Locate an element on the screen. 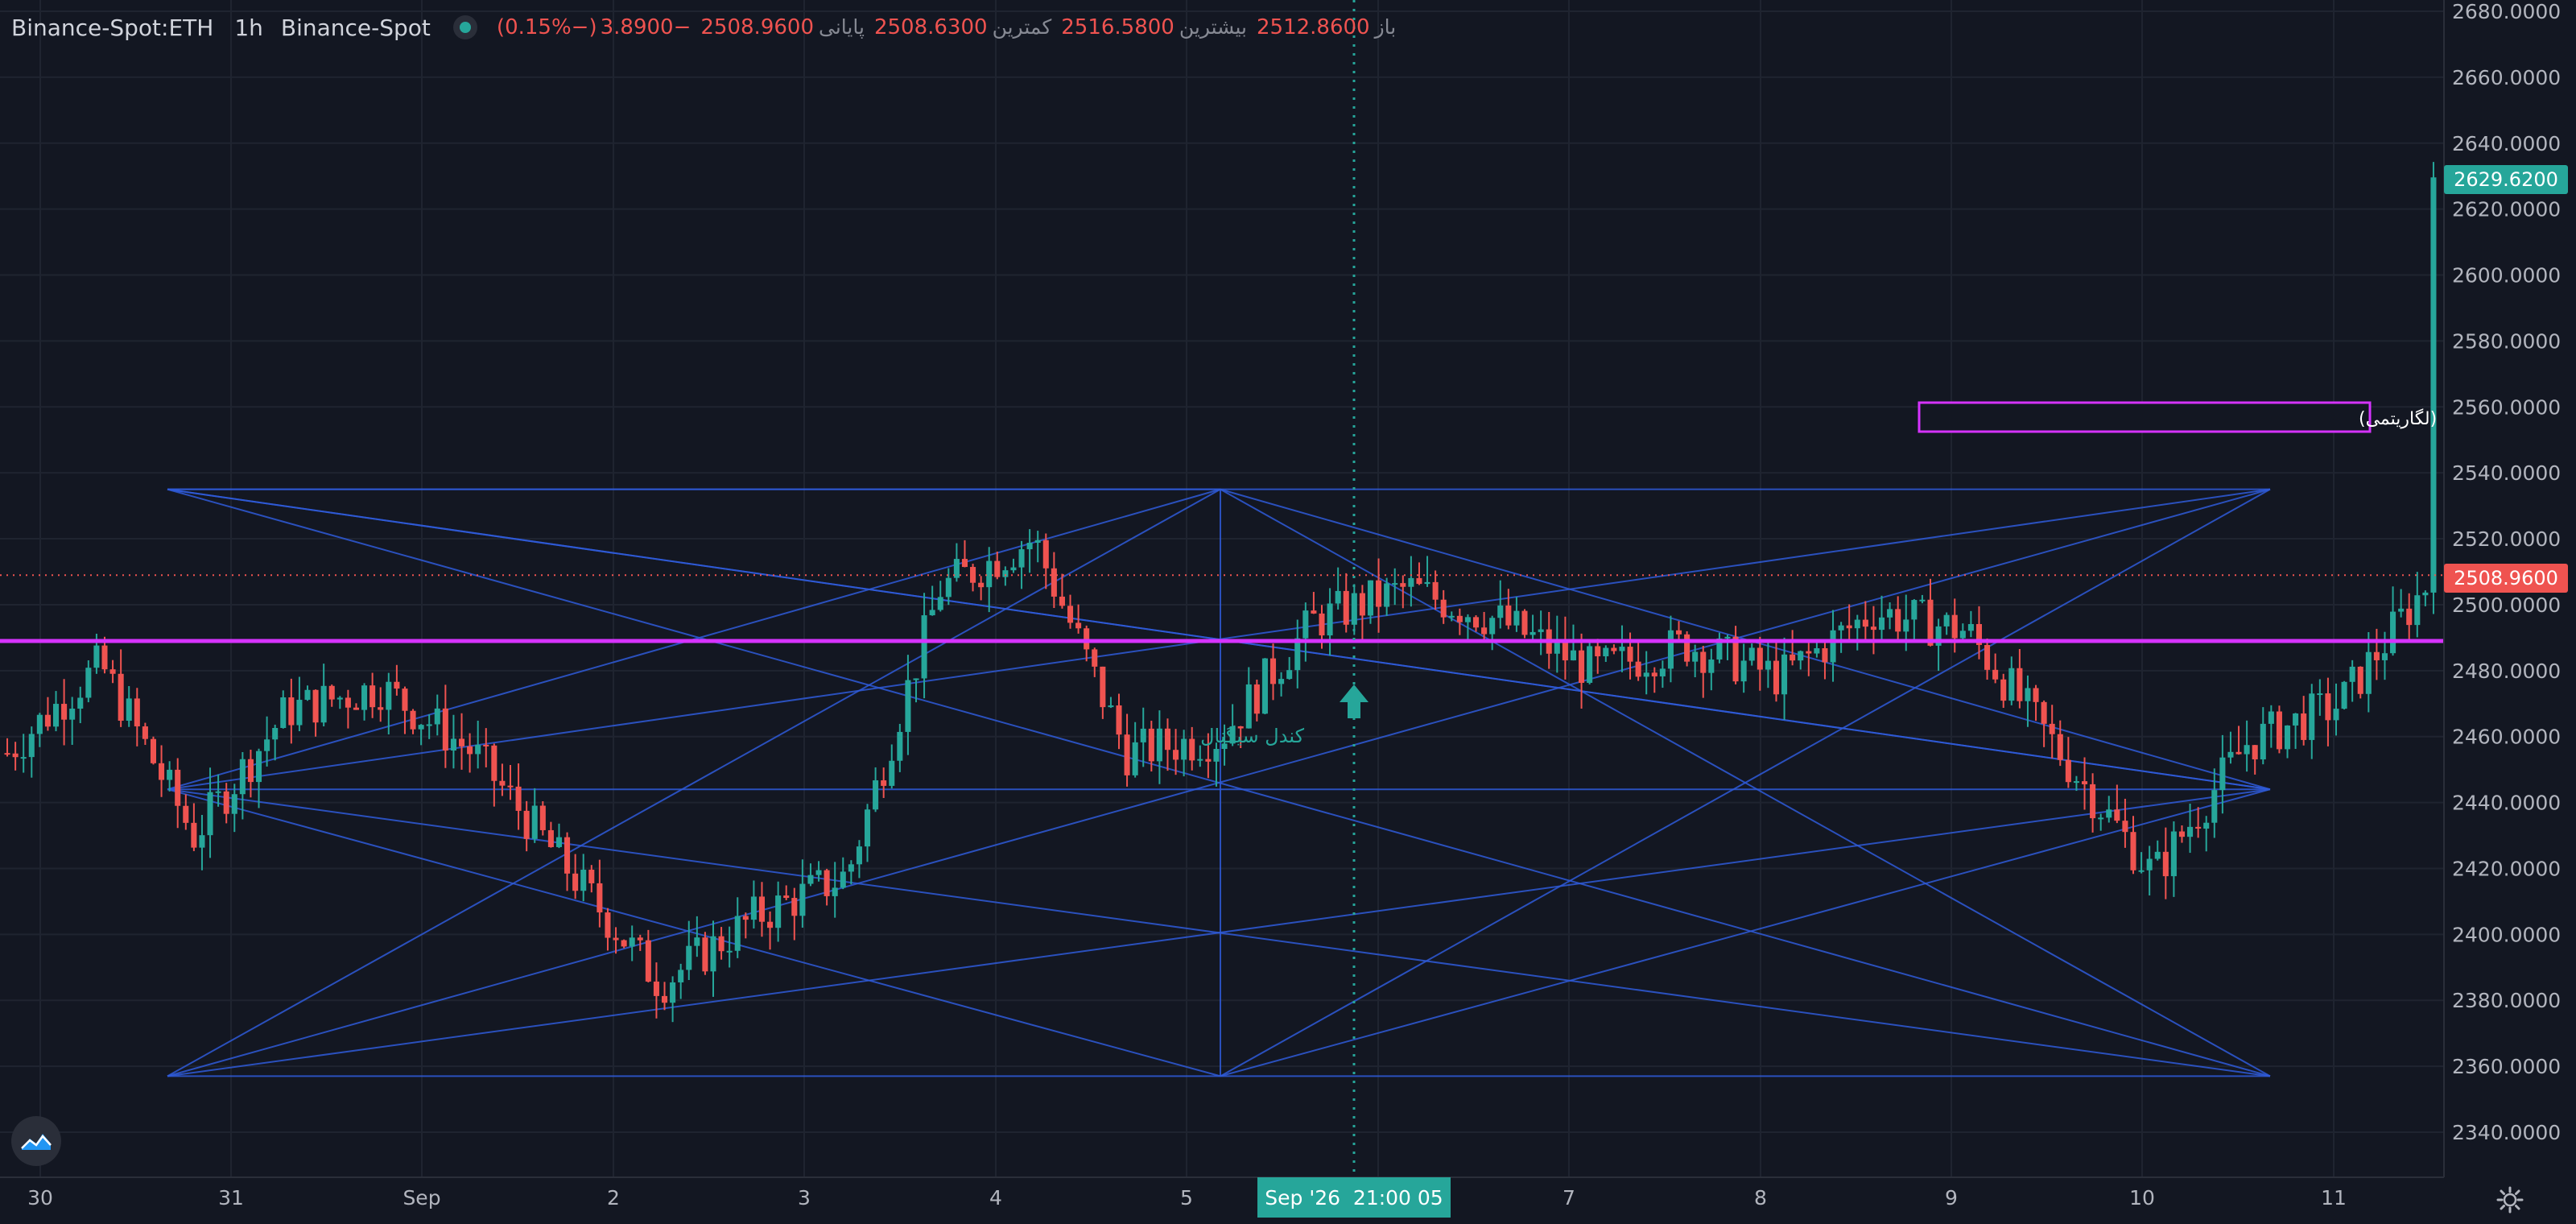  exchange-name: Binance-Spot is located at coordinates (355, 27).